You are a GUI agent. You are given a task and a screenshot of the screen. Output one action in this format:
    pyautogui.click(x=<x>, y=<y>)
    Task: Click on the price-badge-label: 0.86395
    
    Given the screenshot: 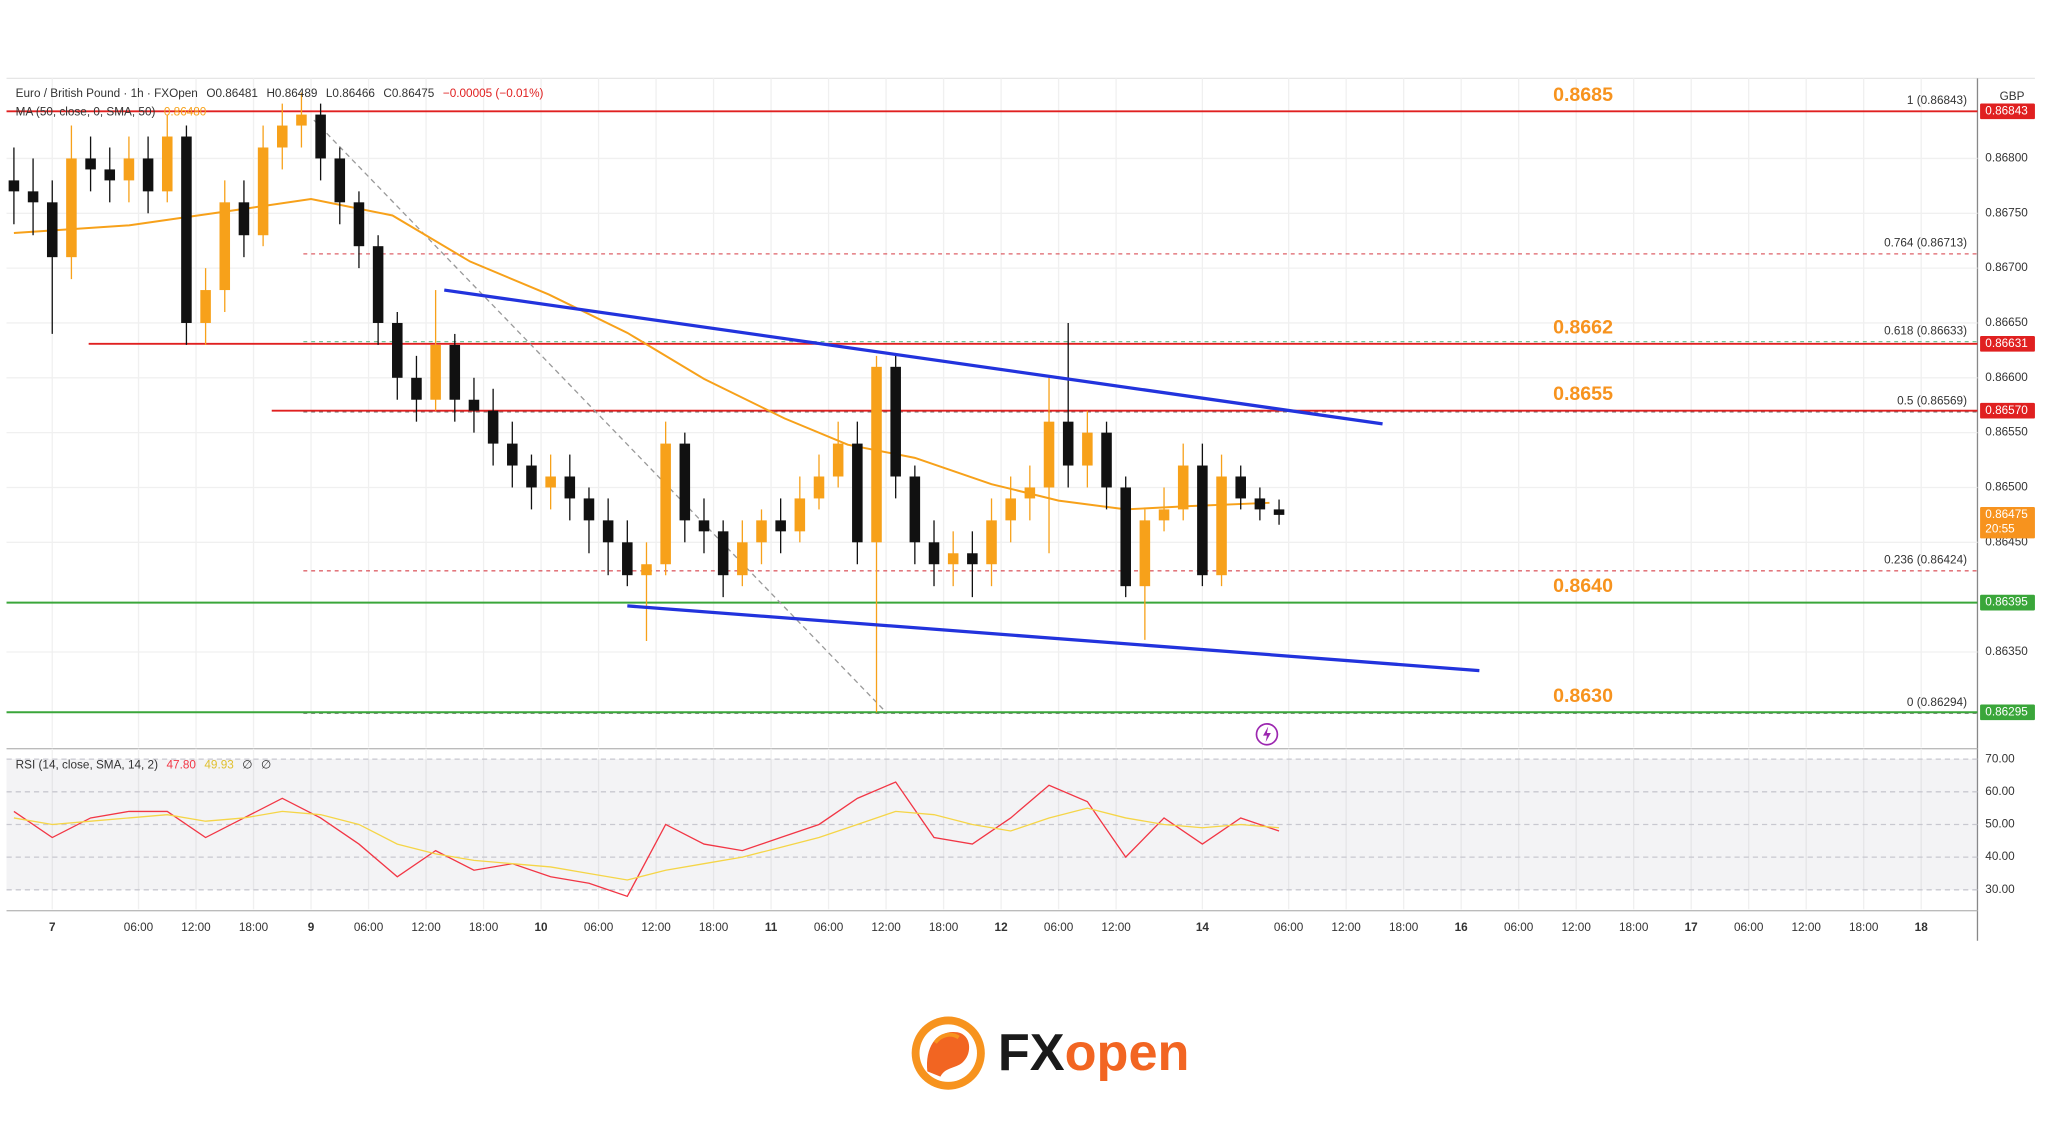 What is the action you would take?
    pyautogui.click(x=2006, y=602)
    